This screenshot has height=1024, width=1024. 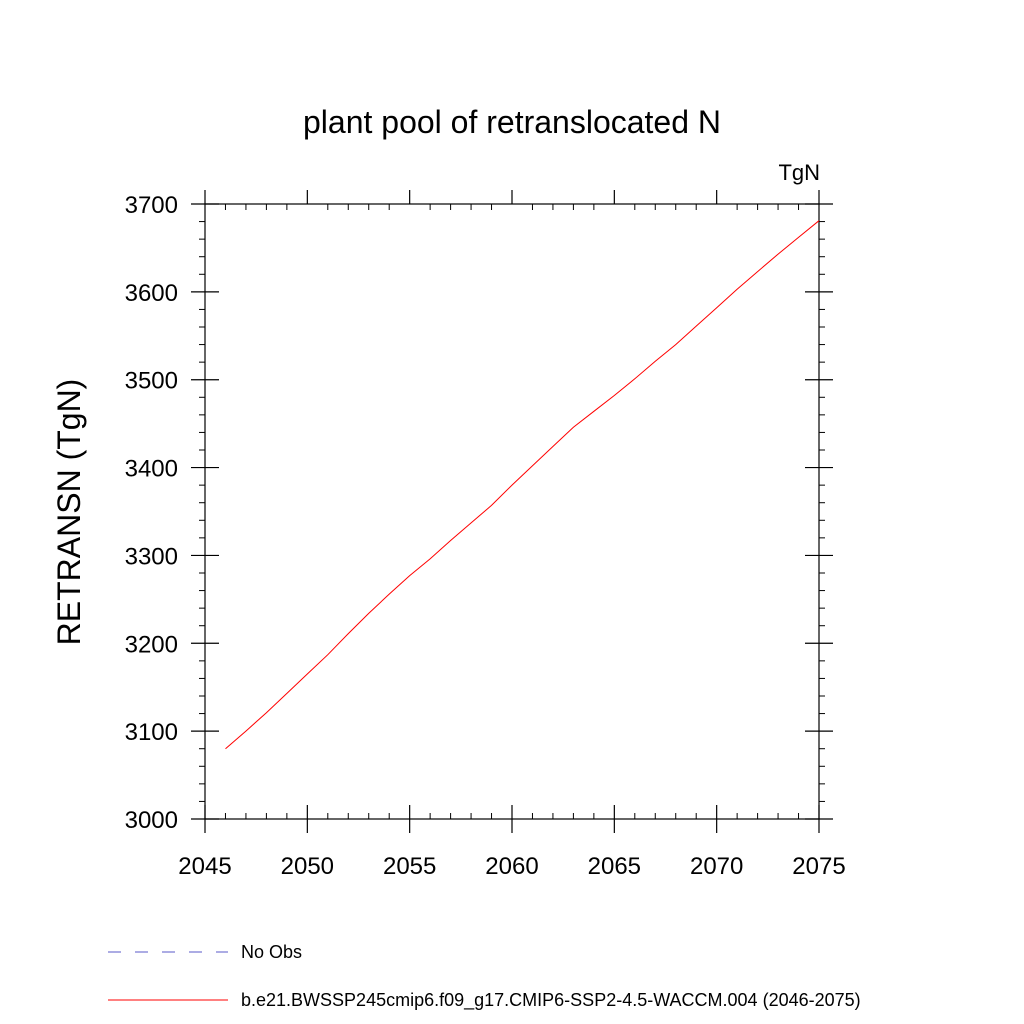 What do you see at coordinates (151, 381) in the screenshot?
I see `y-tick-label: 3500` at bounding box center [151, 381].